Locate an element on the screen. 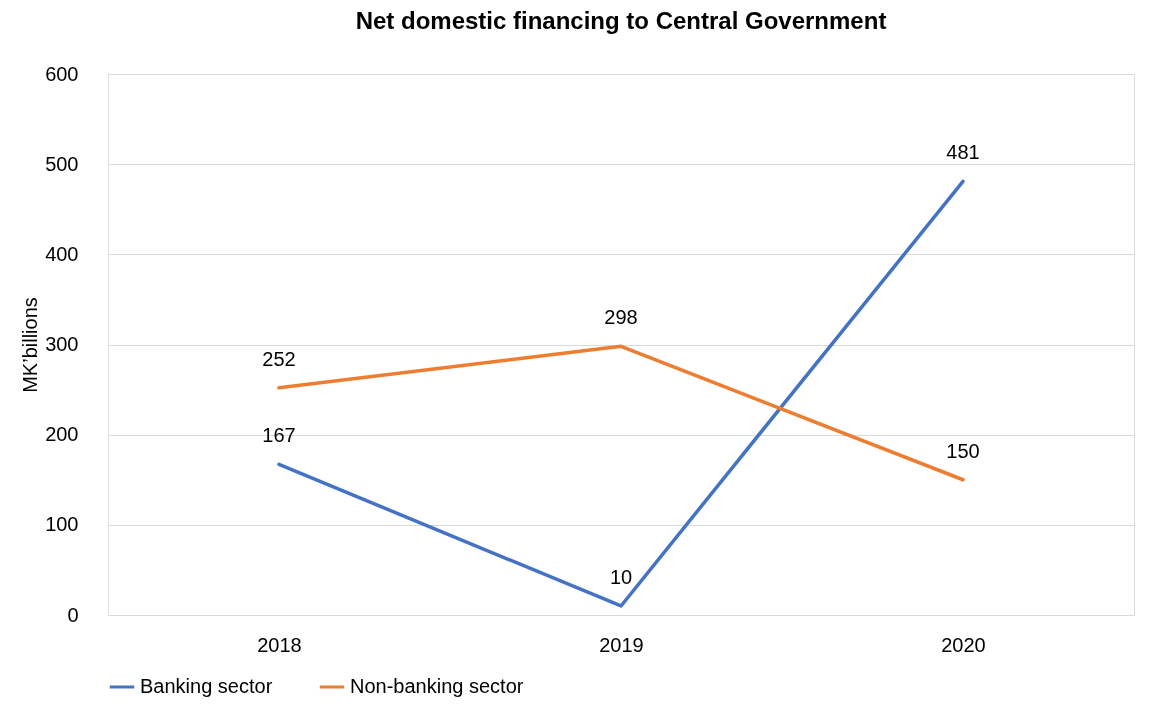 The width and height of the screenshot is (1154, 707). y-tick-label: 400 is located at coordinates (62, 253).